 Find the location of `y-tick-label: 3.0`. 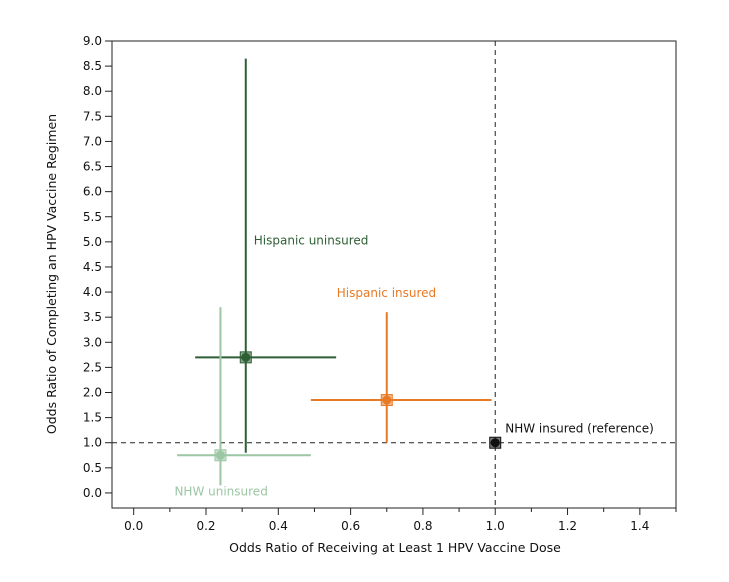

y-tick-label: 3.0 is located at coordinates (92, 342).